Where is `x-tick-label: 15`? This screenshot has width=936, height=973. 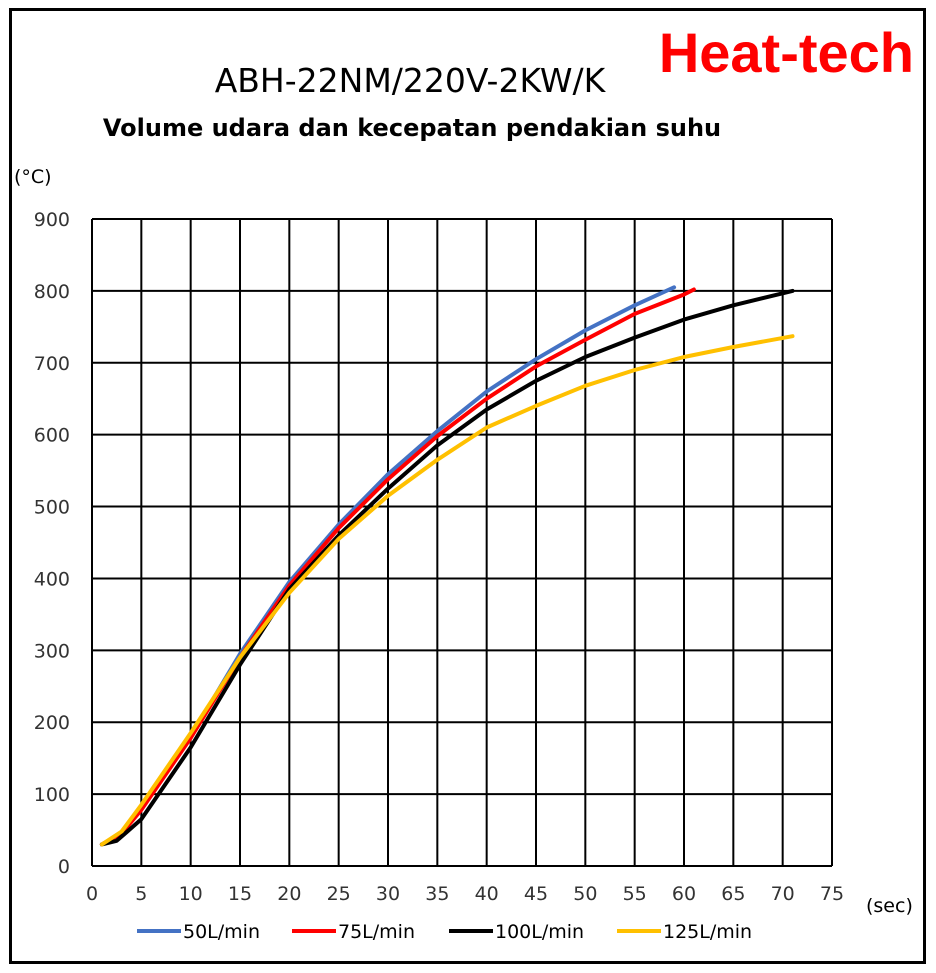 x-tick-label: 15 is located at coordinates (240, 894).